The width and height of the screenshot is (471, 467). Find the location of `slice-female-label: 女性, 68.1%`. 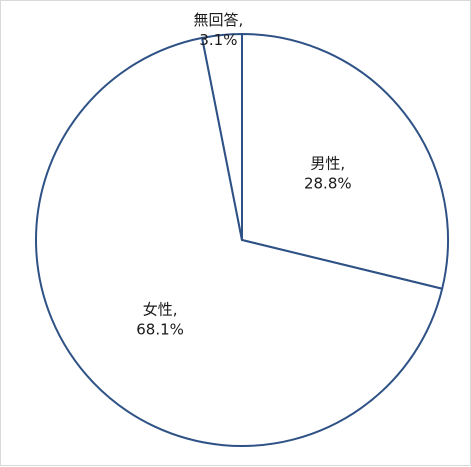

slice-female-label: 女性, 68.1% is located at coordinates (160, 319).